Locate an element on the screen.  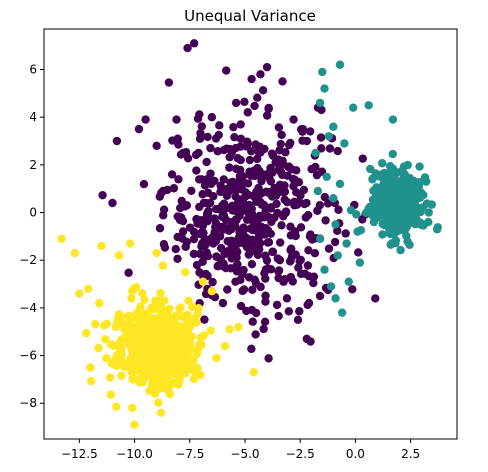
x-tick-label: −7.5 is located at coordinates (189, 454).